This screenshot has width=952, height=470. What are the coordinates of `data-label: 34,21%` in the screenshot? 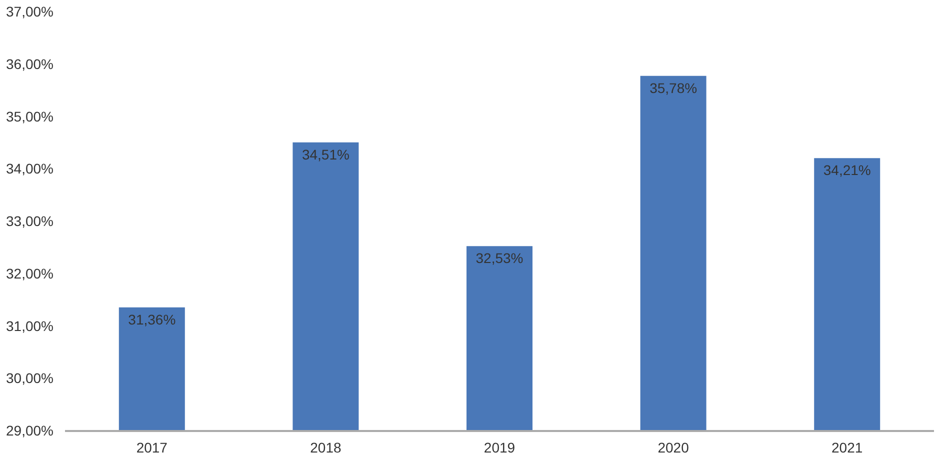 It's located at (847, 170).